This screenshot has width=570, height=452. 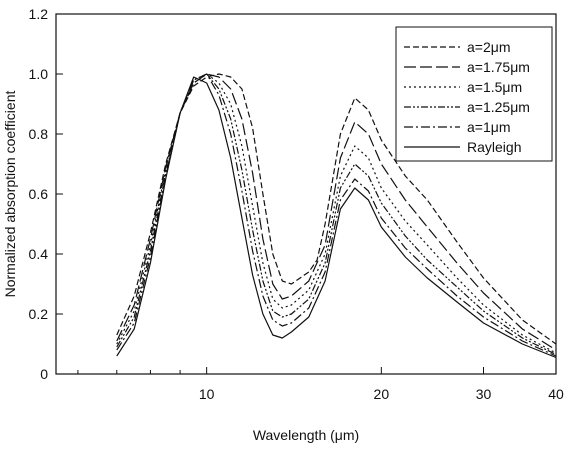 I want to click on x-tick-label: 40, so click(x=556, y=394).